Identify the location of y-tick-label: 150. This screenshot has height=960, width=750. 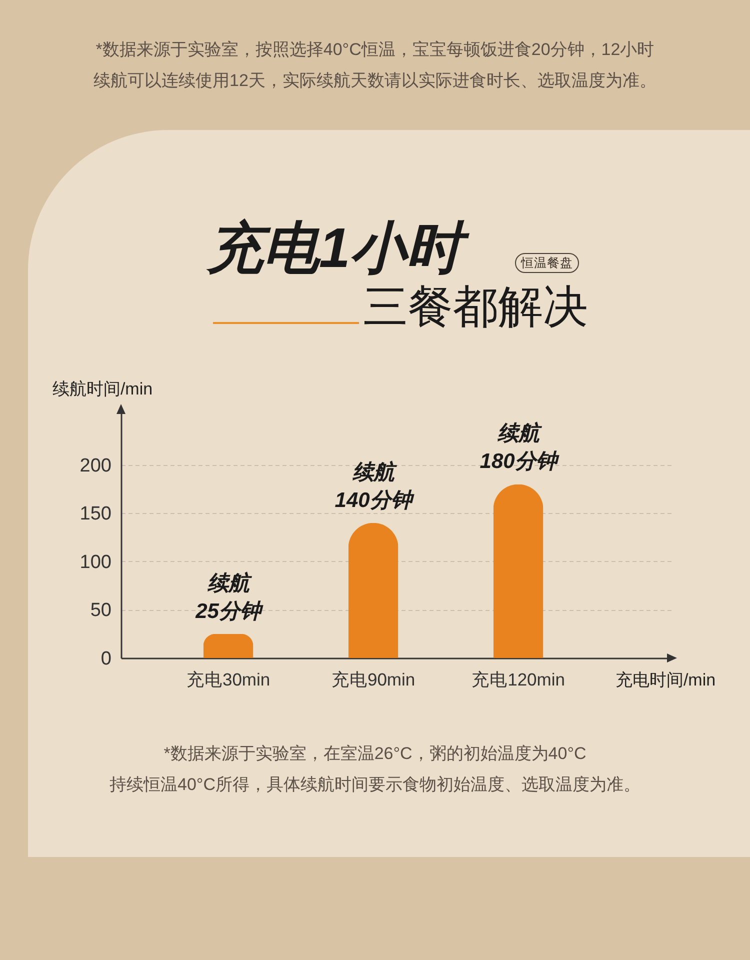
(96, 514).